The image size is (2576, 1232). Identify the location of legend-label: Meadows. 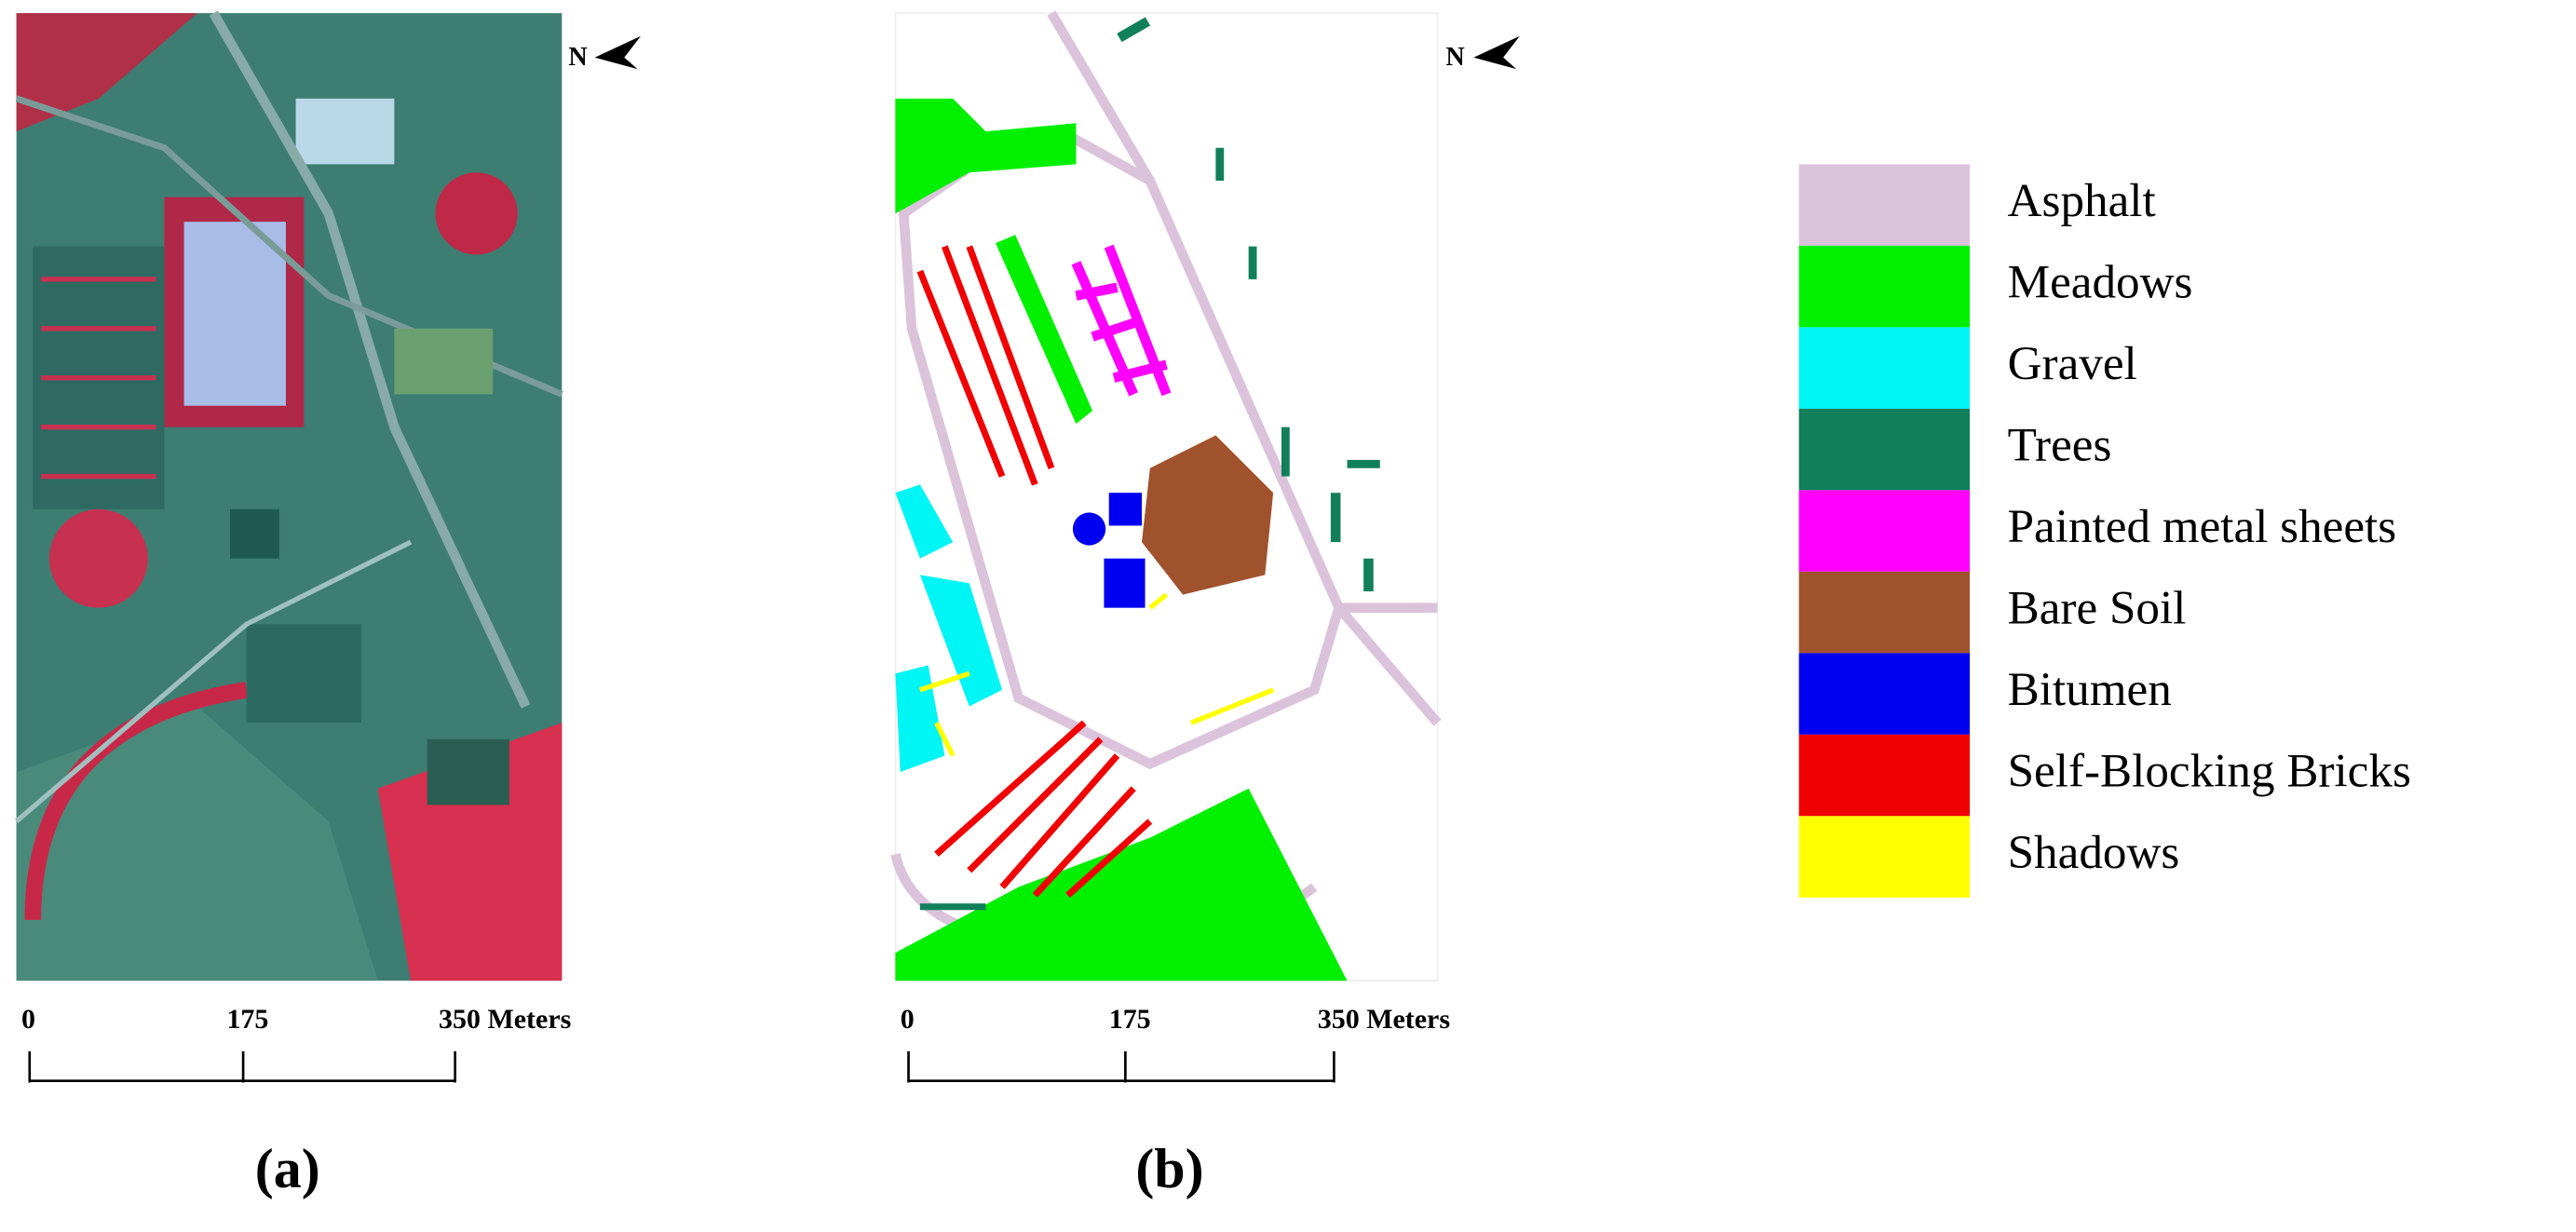
(2100, 281).